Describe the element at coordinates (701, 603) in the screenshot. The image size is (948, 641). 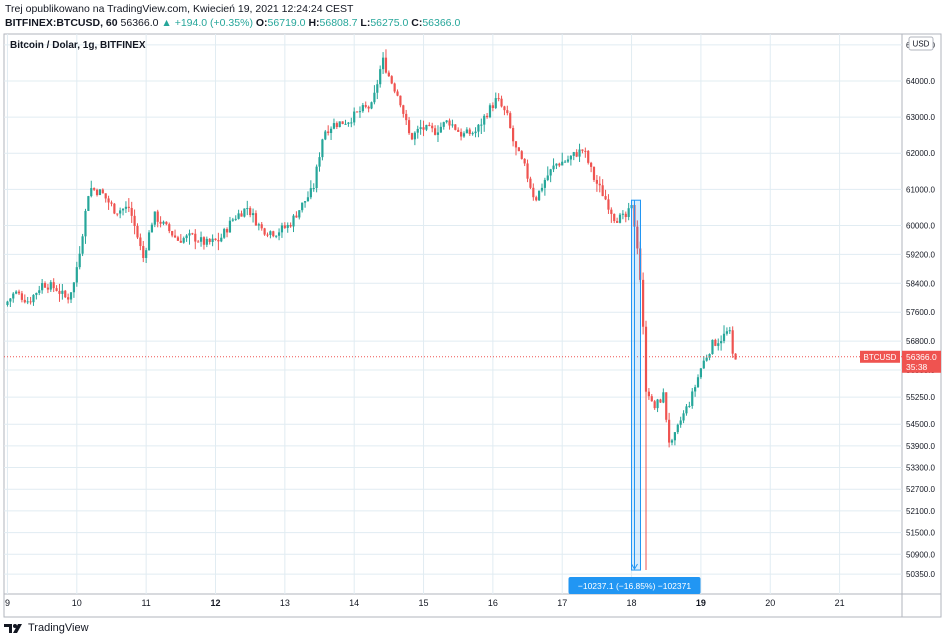
I see `x-tick-label: 19` at that location.